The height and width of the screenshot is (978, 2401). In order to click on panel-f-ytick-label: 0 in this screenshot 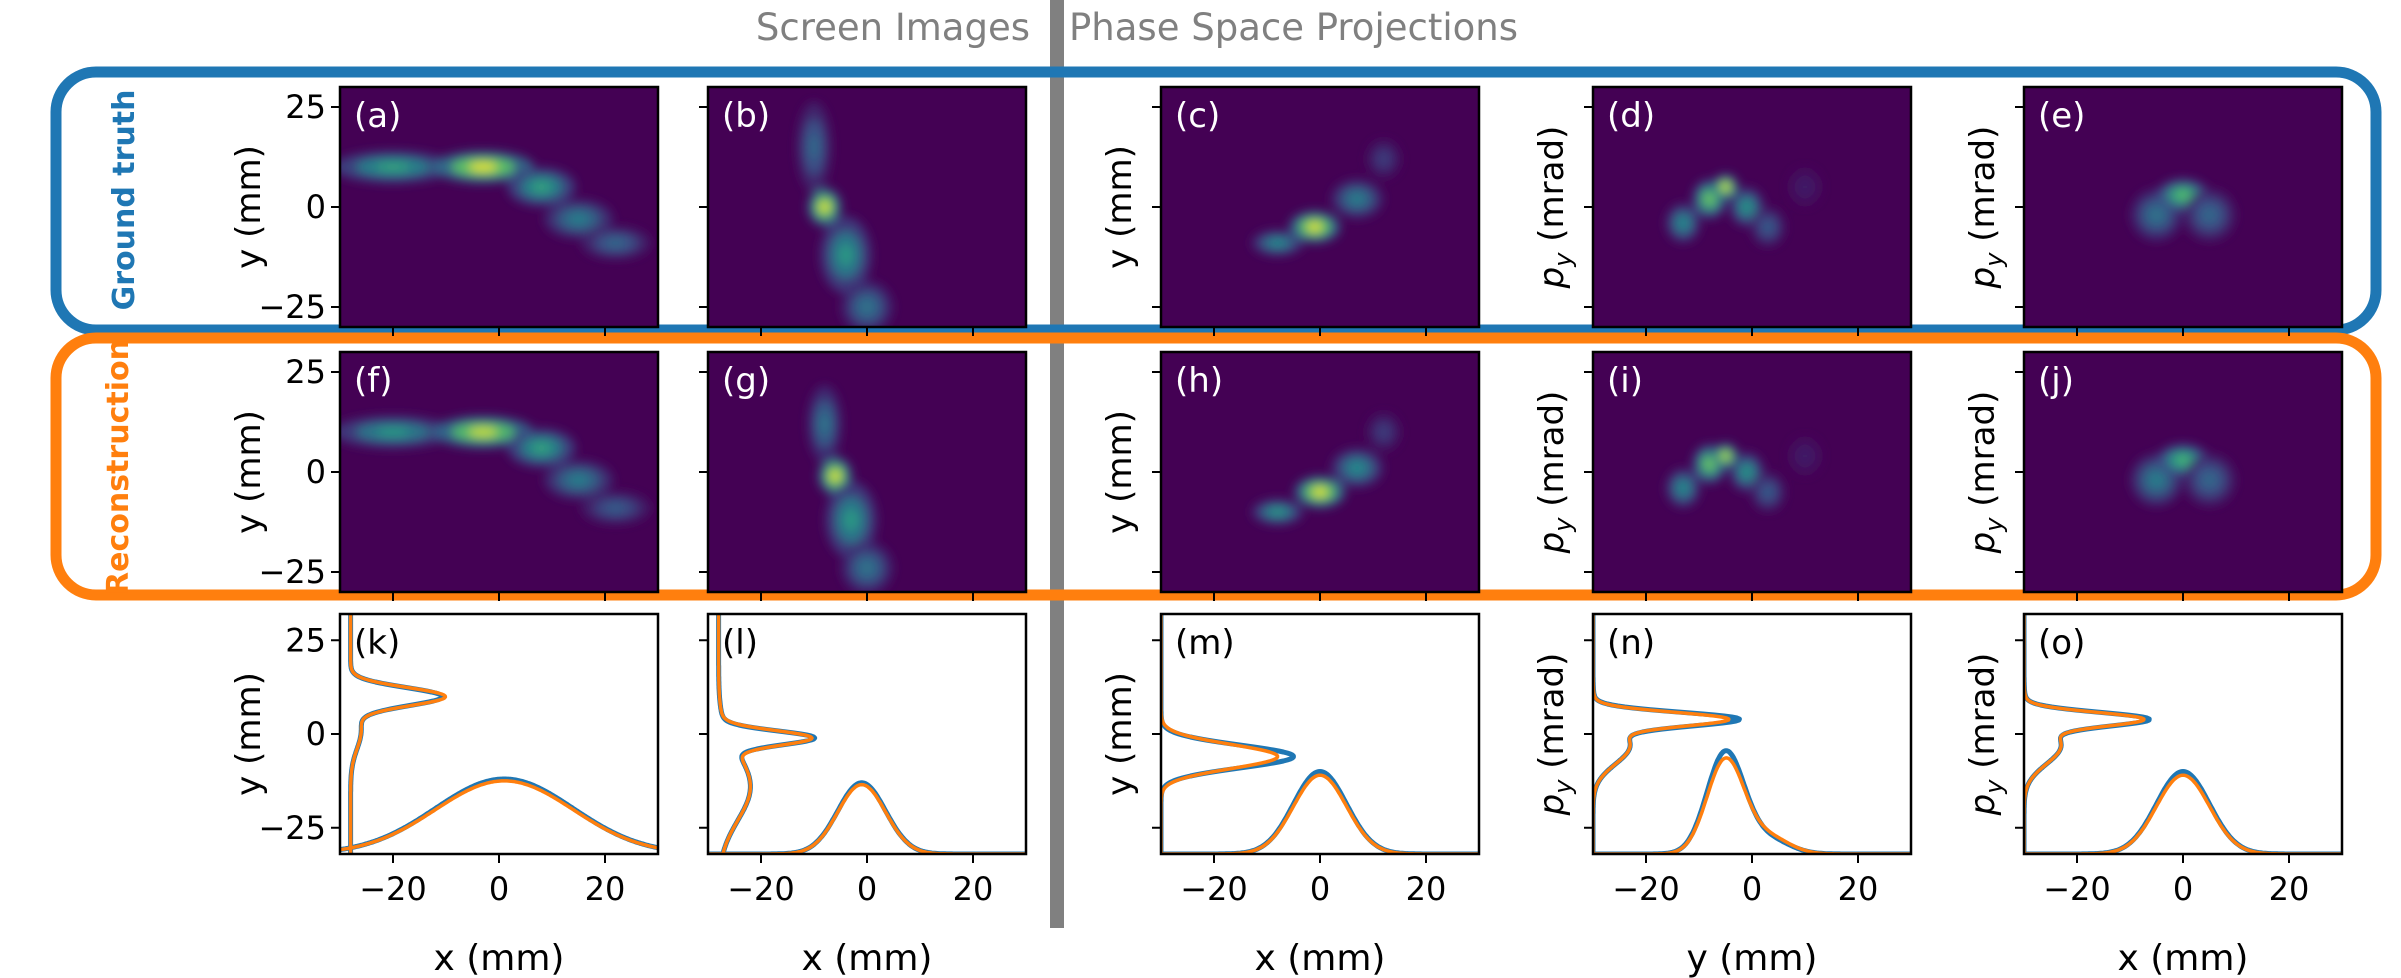, I will do `click(316, 472)`.